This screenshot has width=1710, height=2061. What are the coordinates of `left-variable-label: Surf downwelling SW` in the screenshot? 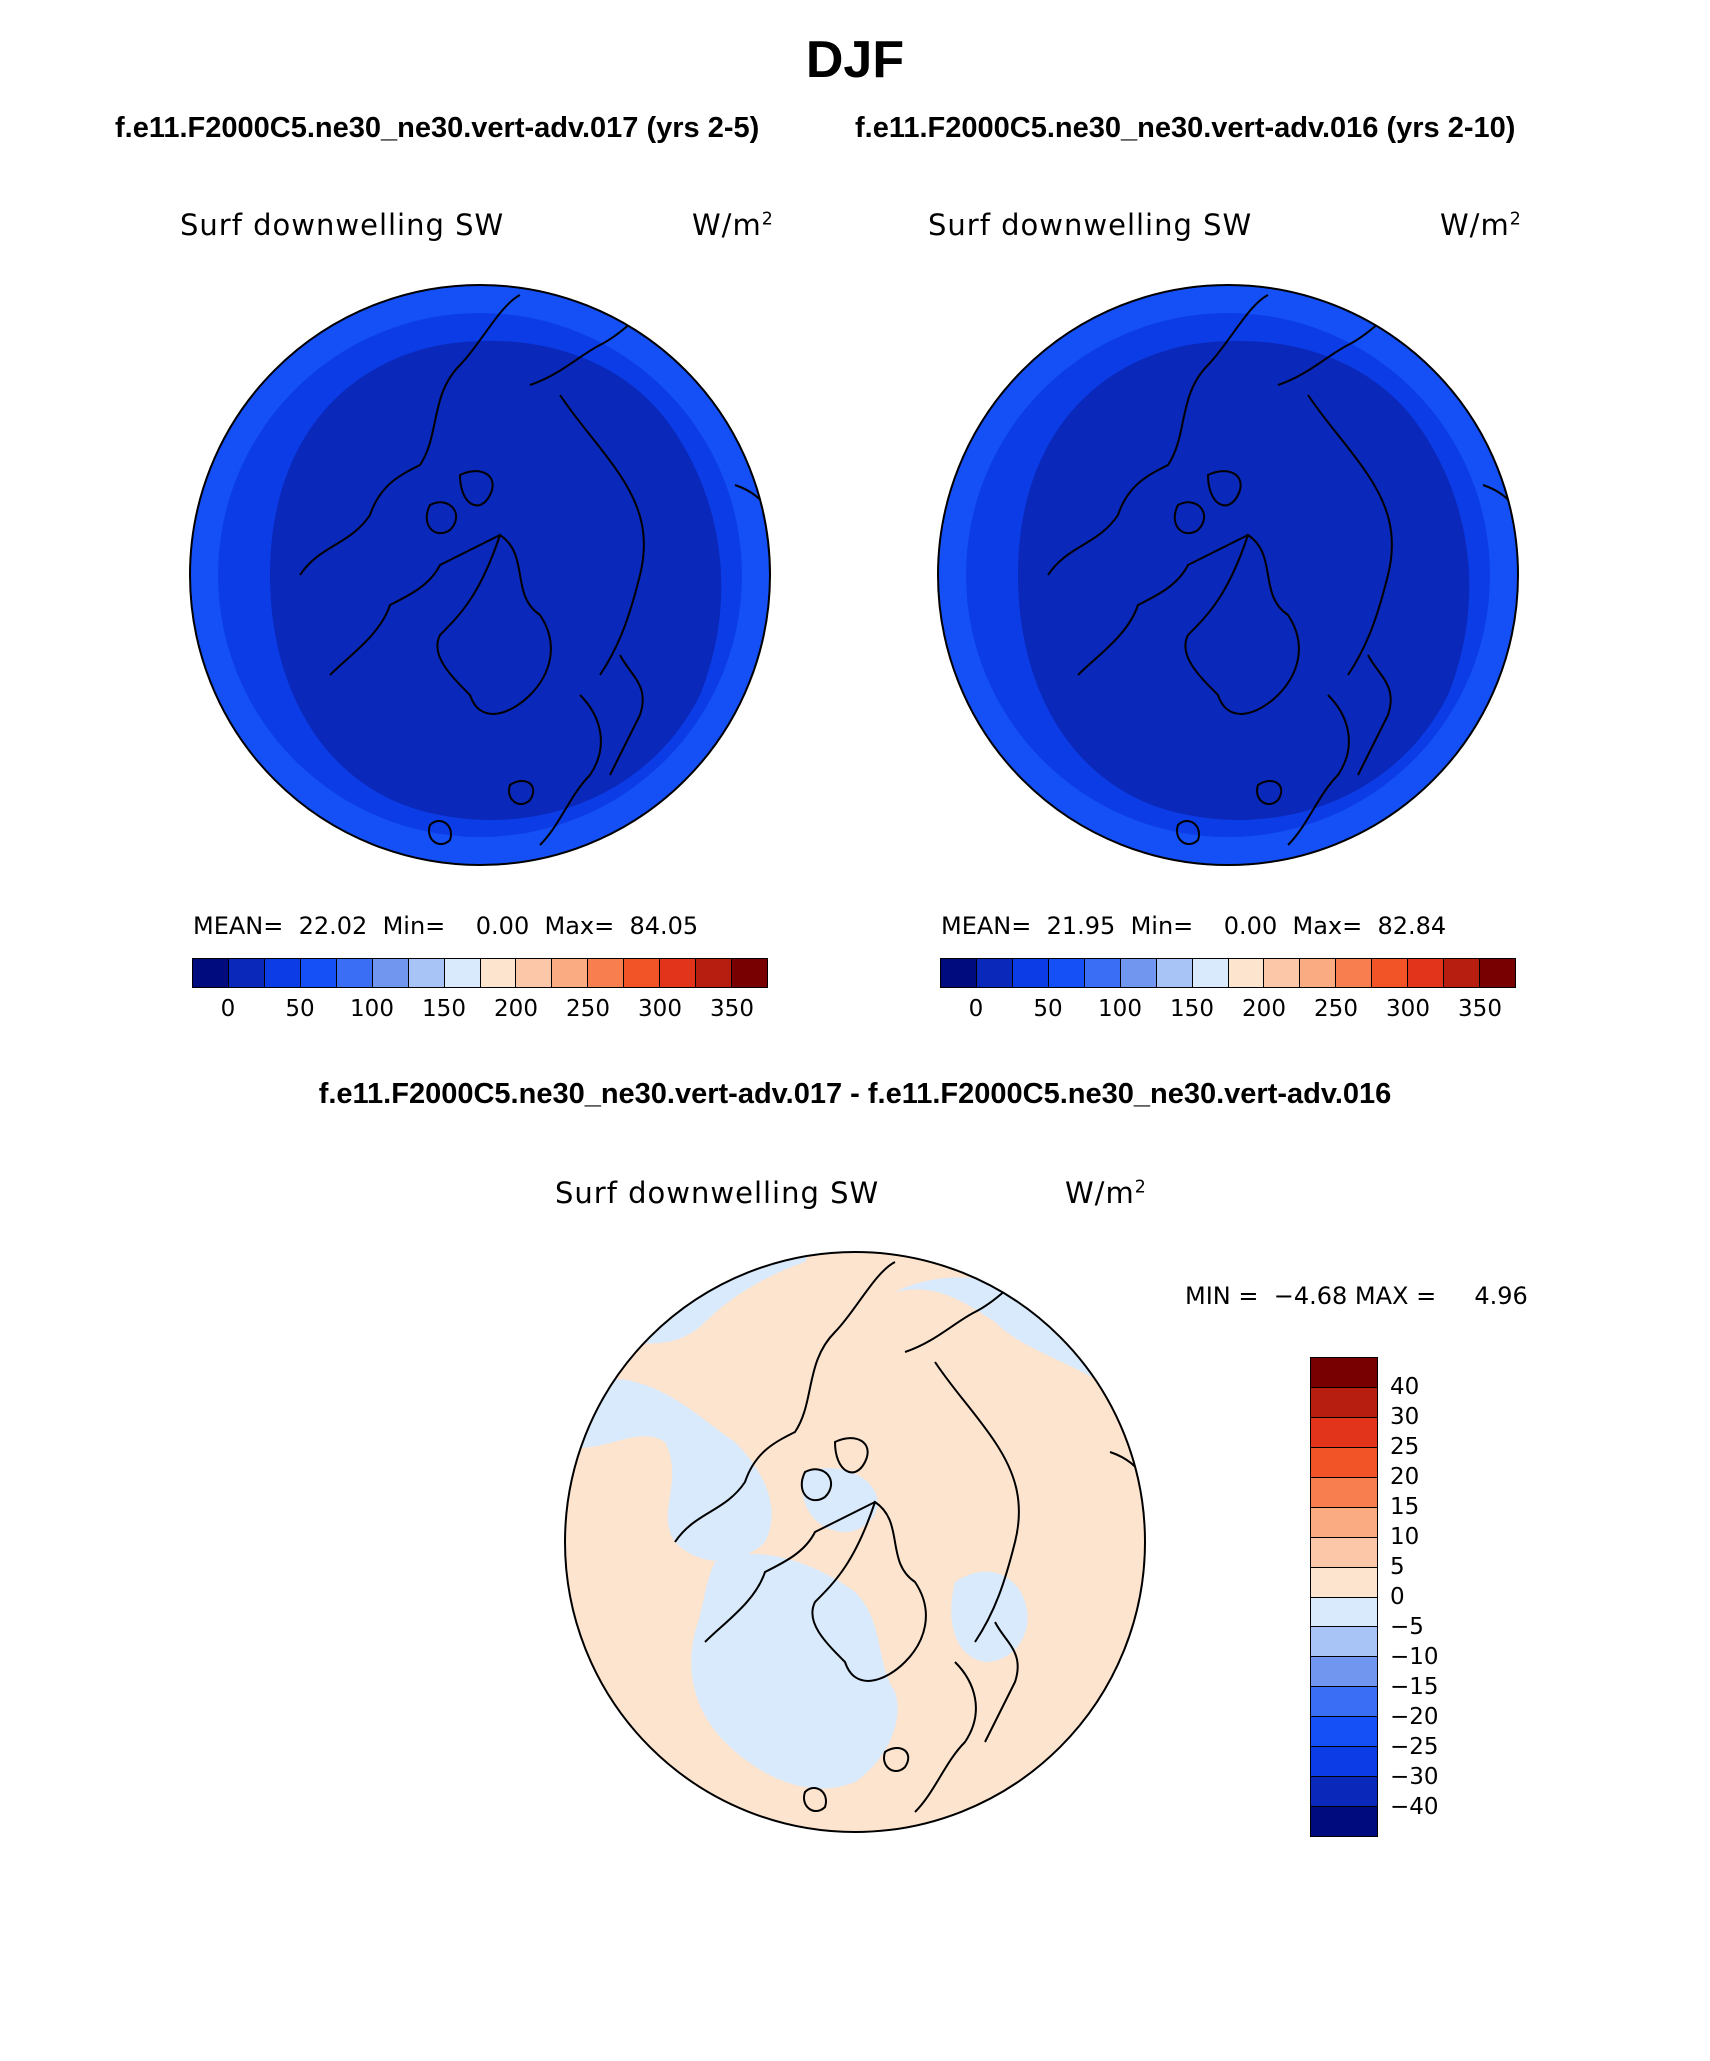 It's located at (342, 225).